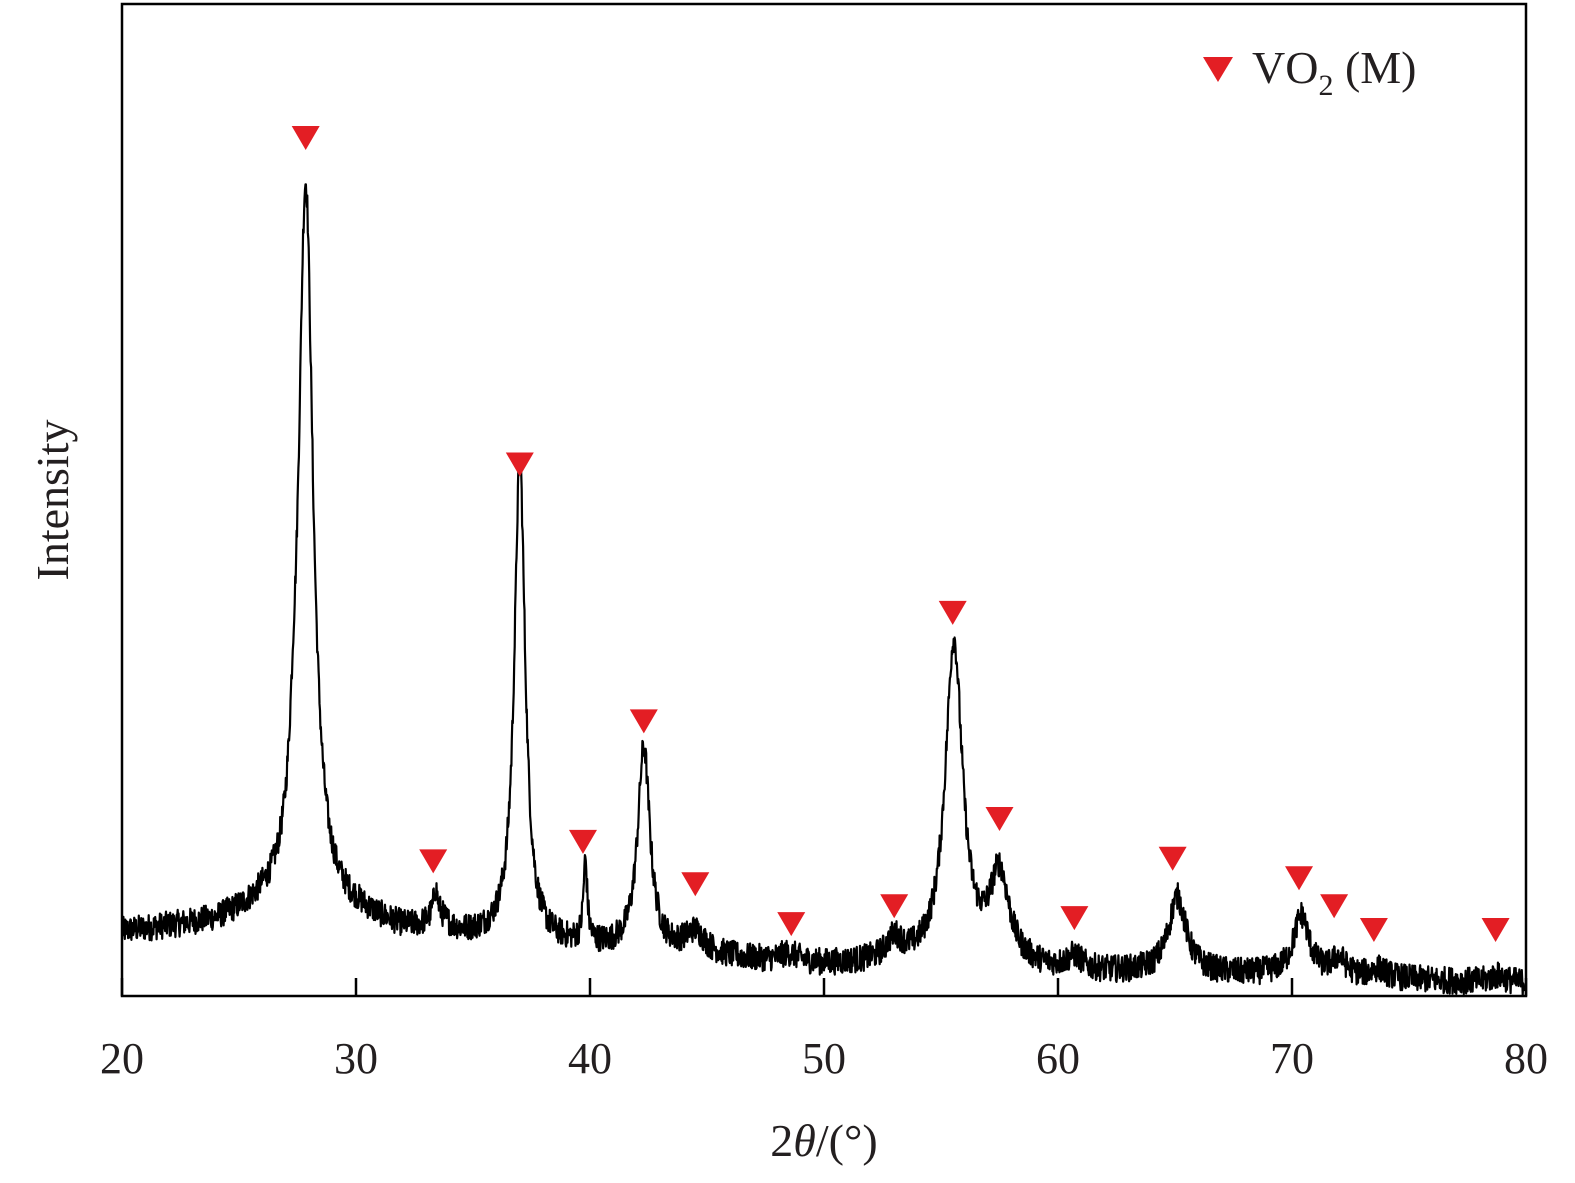  Describe the element at coordinates (590, 1058) in the screenshot. I see `x-tick-label: 40` at that location.